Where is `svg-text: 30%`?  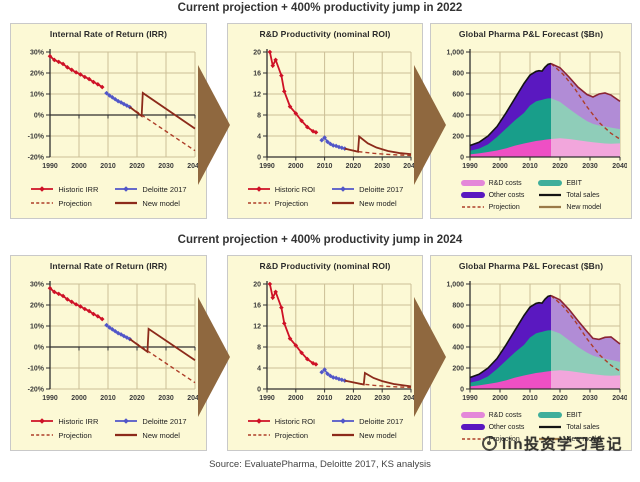
svg-text: 30% is located at coordinates (37, 284).